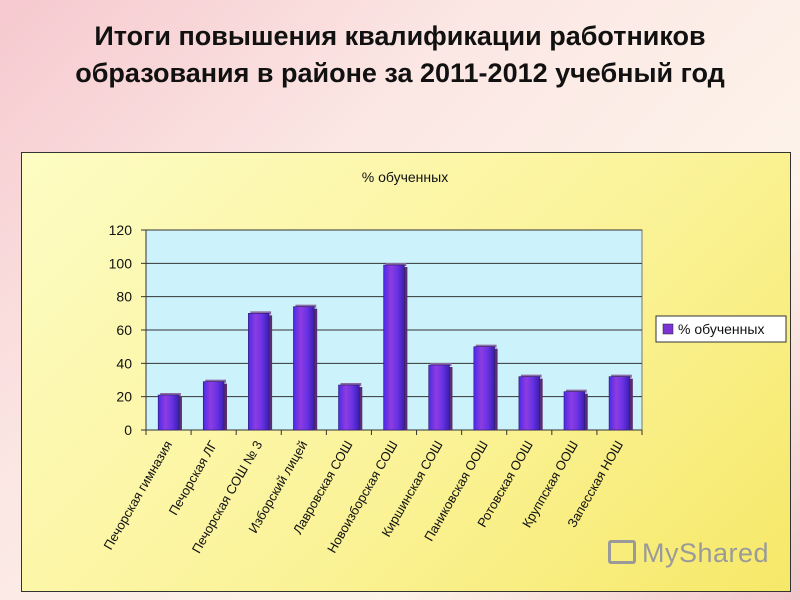 The width and height of the screenshot is (800, 600). I want to click on y-axis: 0 20 40 60 80 100 120, so click(128, 330).